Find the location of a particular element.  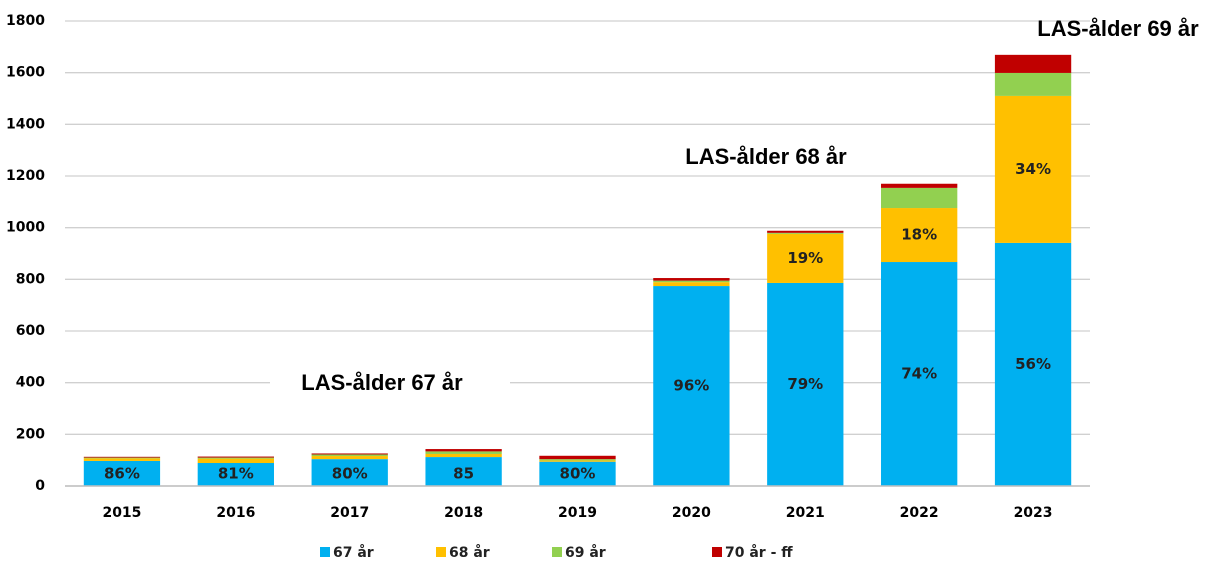

x-tick-label: 2015 is located at coordinates (121, 513).